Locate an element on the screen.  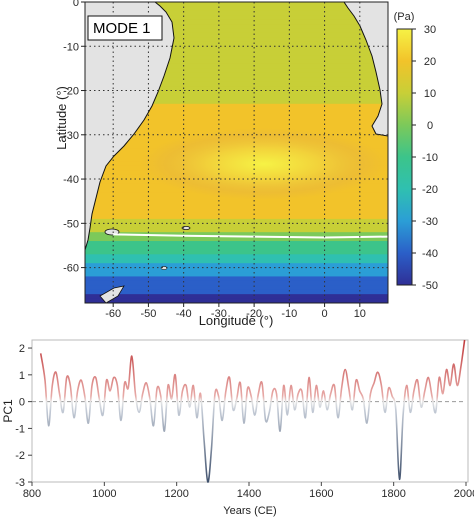
latitude-tick-label: 0 is located at coordinates (76, 4).